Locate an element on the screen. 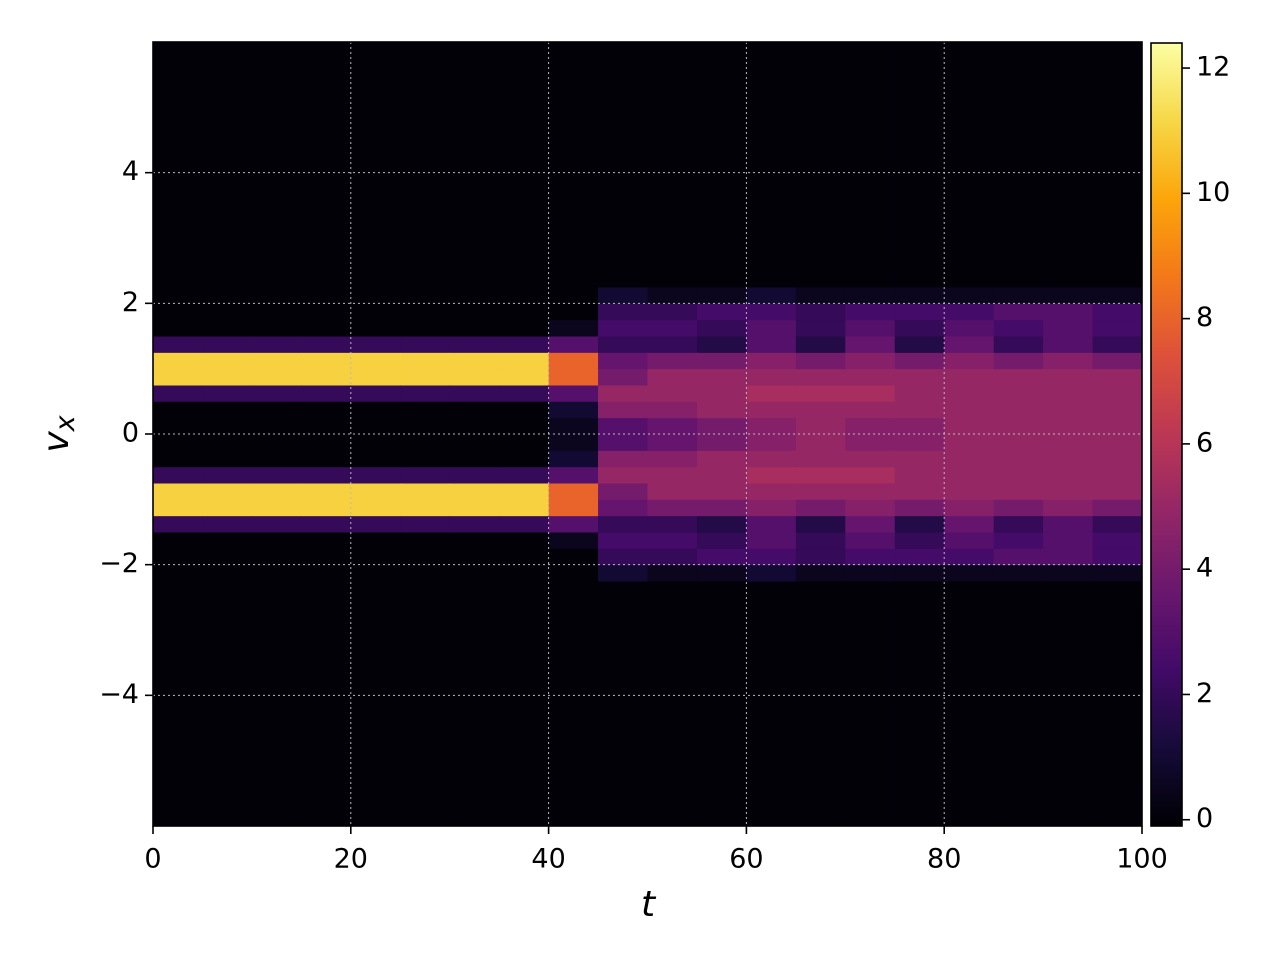  colorbar is located at coordinates (1166, 434).